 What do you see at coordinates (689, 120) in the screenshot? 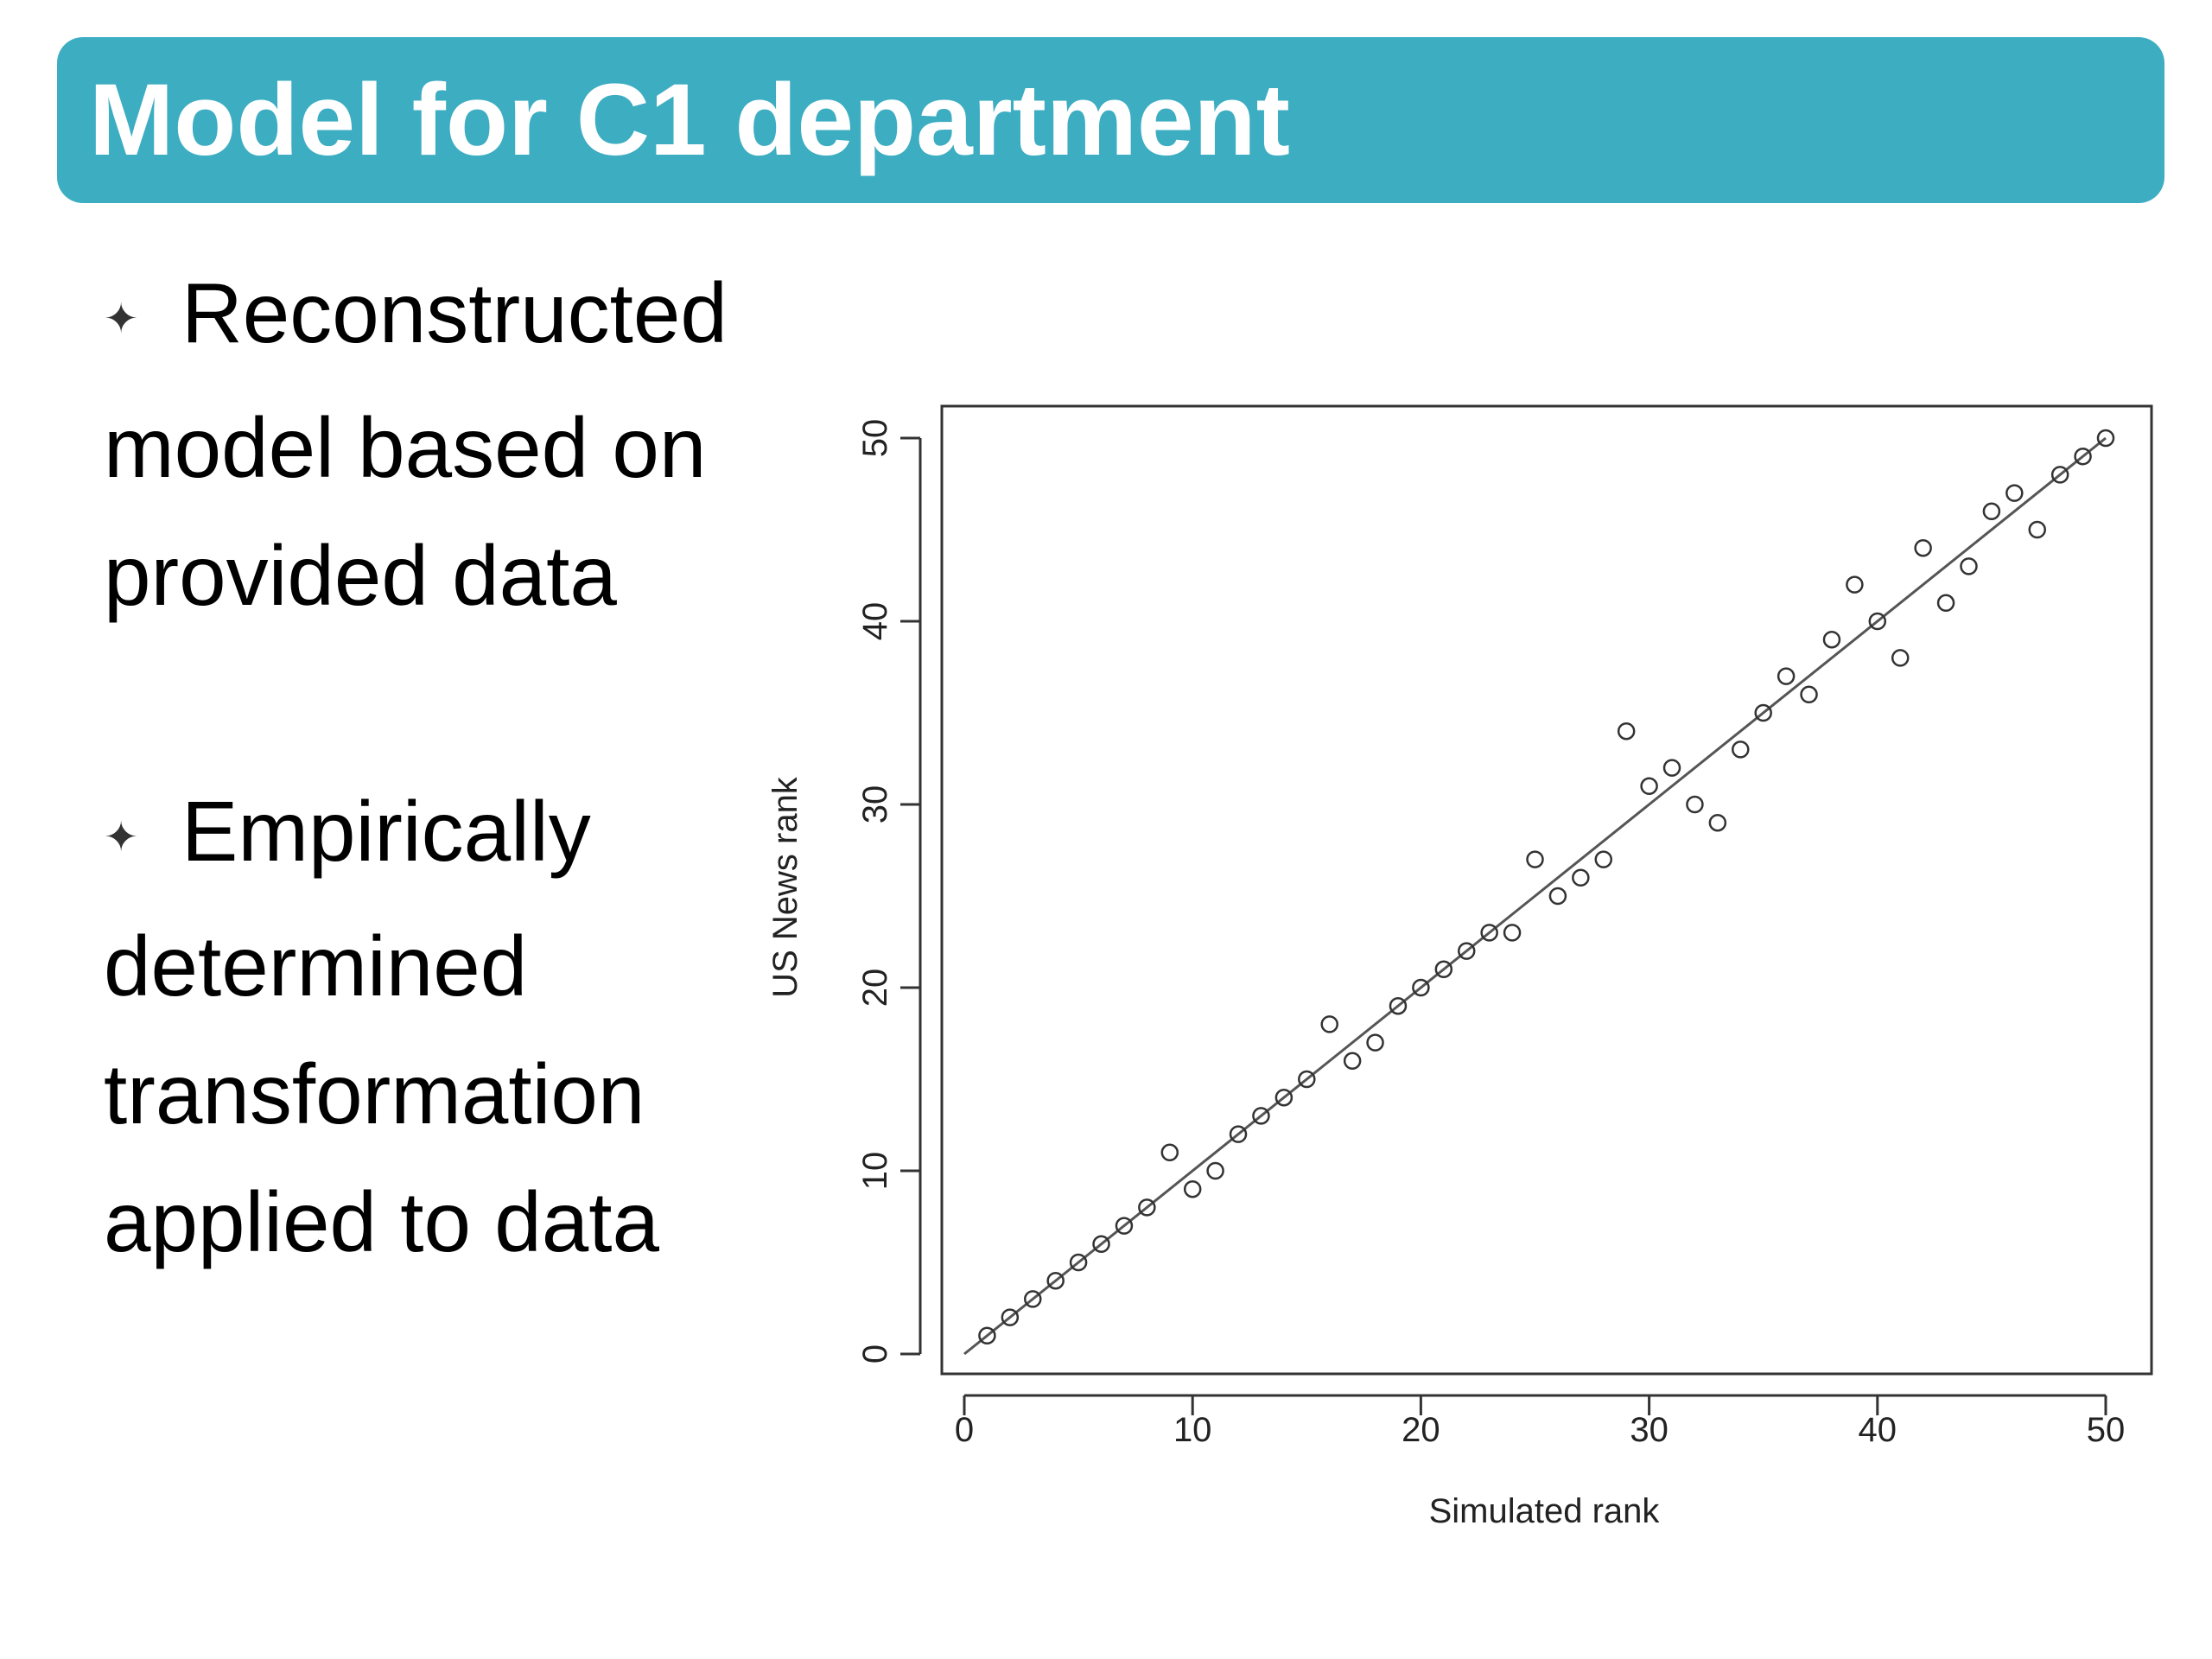
I see `page-title: Model for C1 department` at bounding box center [689, 120].